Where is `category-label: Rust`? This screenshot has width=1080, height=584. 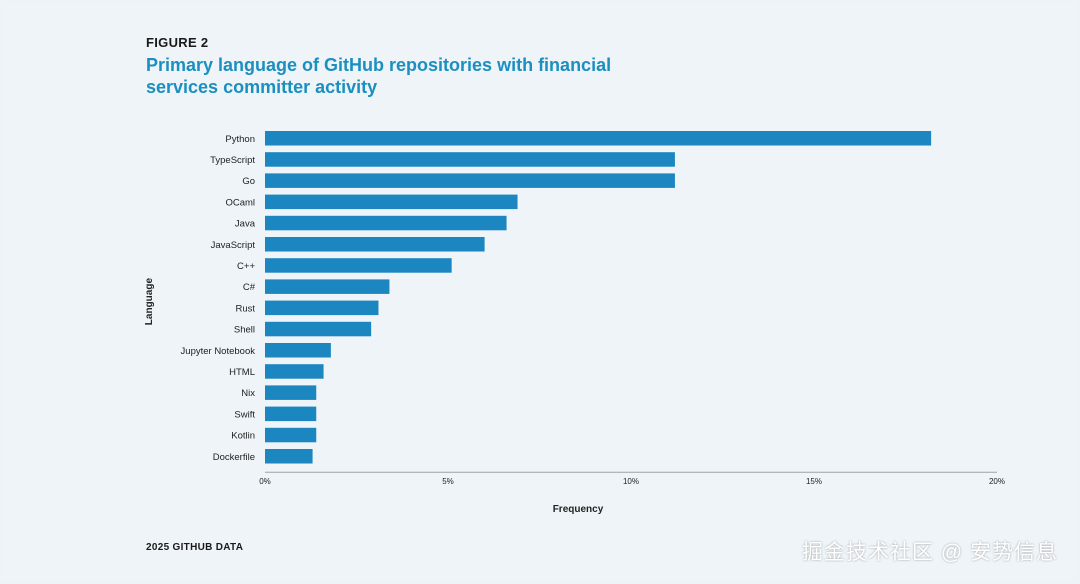 category-label: Rust is located at coordinates (245, 308).